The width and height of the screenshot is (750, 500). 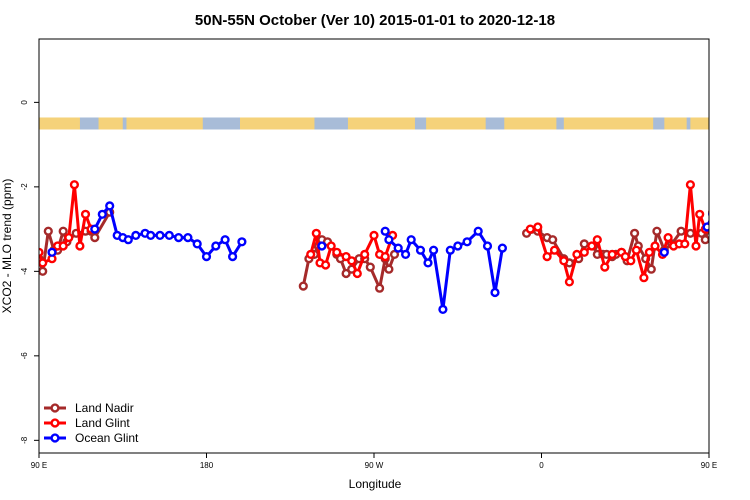 I want to click on legend-label: Land Nadir, so click(x=104, y=408).